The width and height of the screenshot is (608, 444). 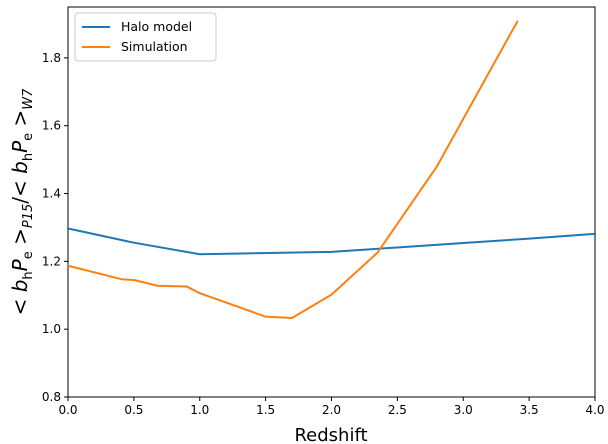 I want to click on x-tick-label: 3.5, so click(x=529, y=410).